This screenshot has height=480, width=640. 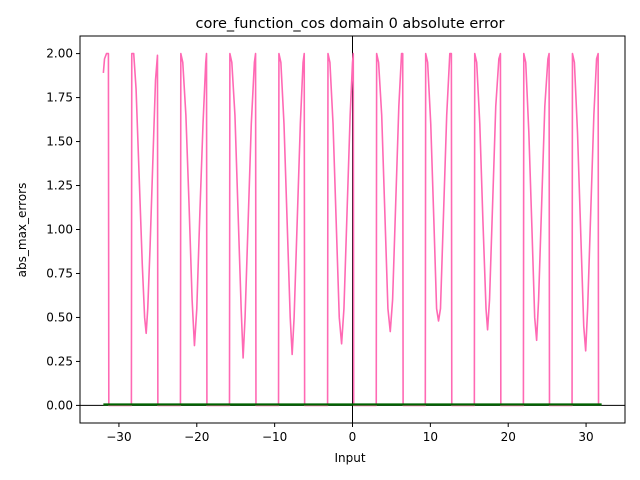 I want to click on x-tick-label: 0, so click(x=353, y=437).